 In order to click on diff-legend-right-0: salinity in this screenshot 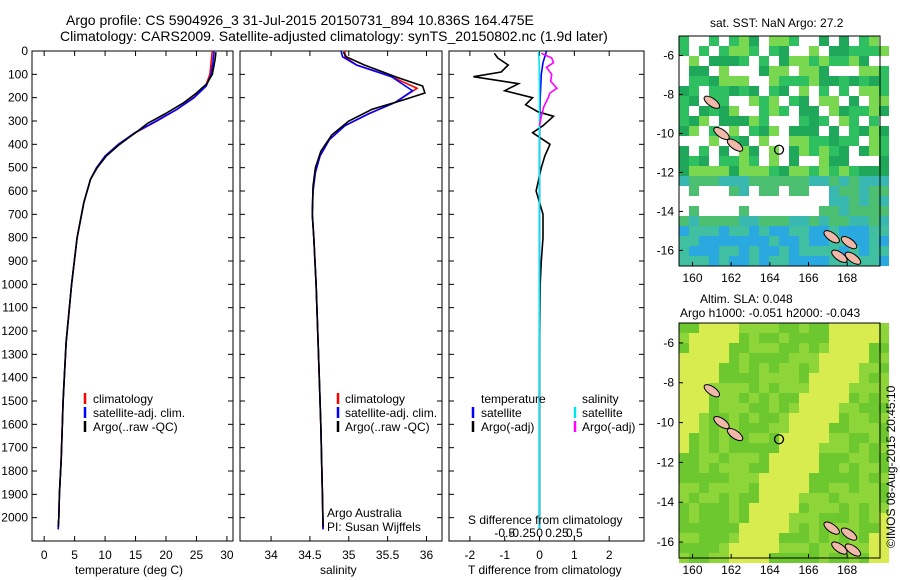, I will do `click(600, 399)`.